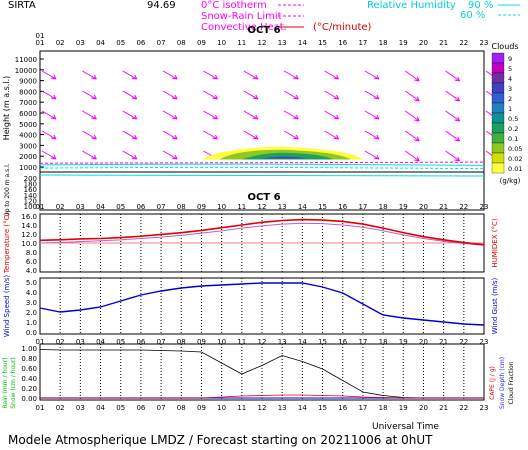 The width and height of the screenshot is (528, 450). I want to click on mid-hour-label: 05, so click(120, 207).